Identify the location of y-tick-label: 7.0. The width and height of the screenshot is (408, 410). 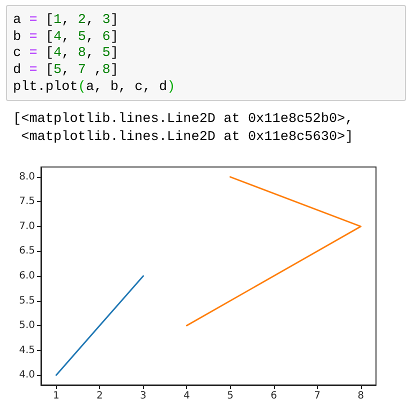
(27, 226).